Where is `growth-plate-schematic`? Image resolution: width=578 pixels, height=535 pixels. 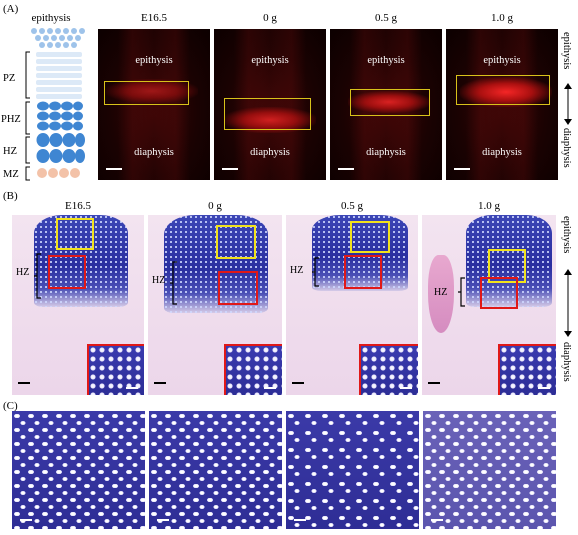 growth-plate-schematic is located at coordinates (58, 103).